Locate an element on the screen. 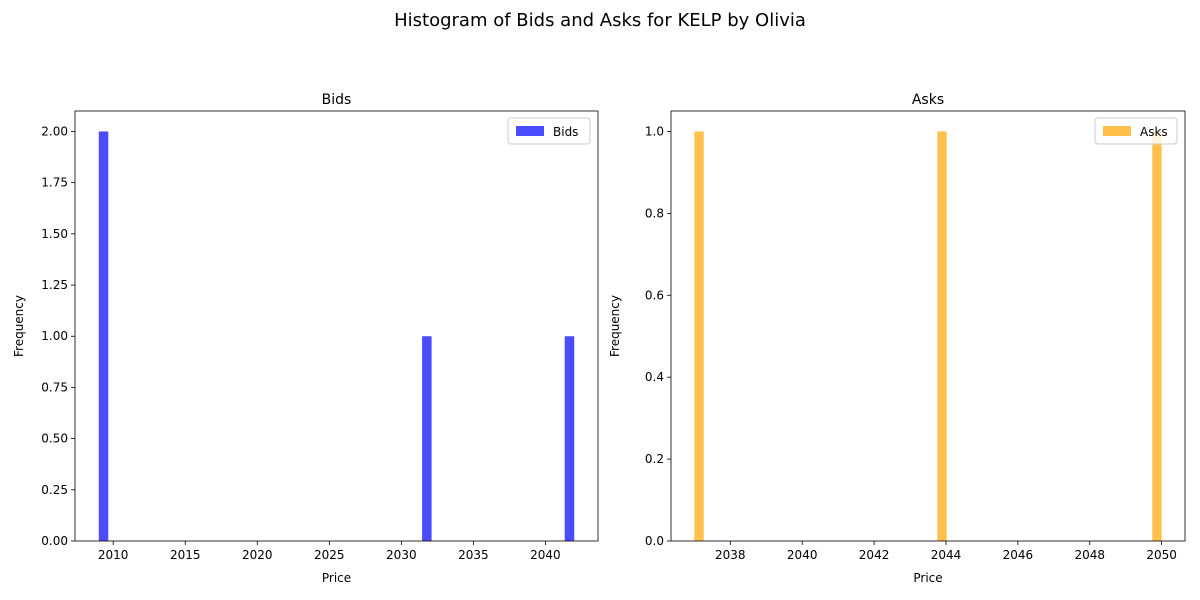 This screenshot has width=1200, height=600. bids-legend-label: Bids is located at coordinates (565, 132).